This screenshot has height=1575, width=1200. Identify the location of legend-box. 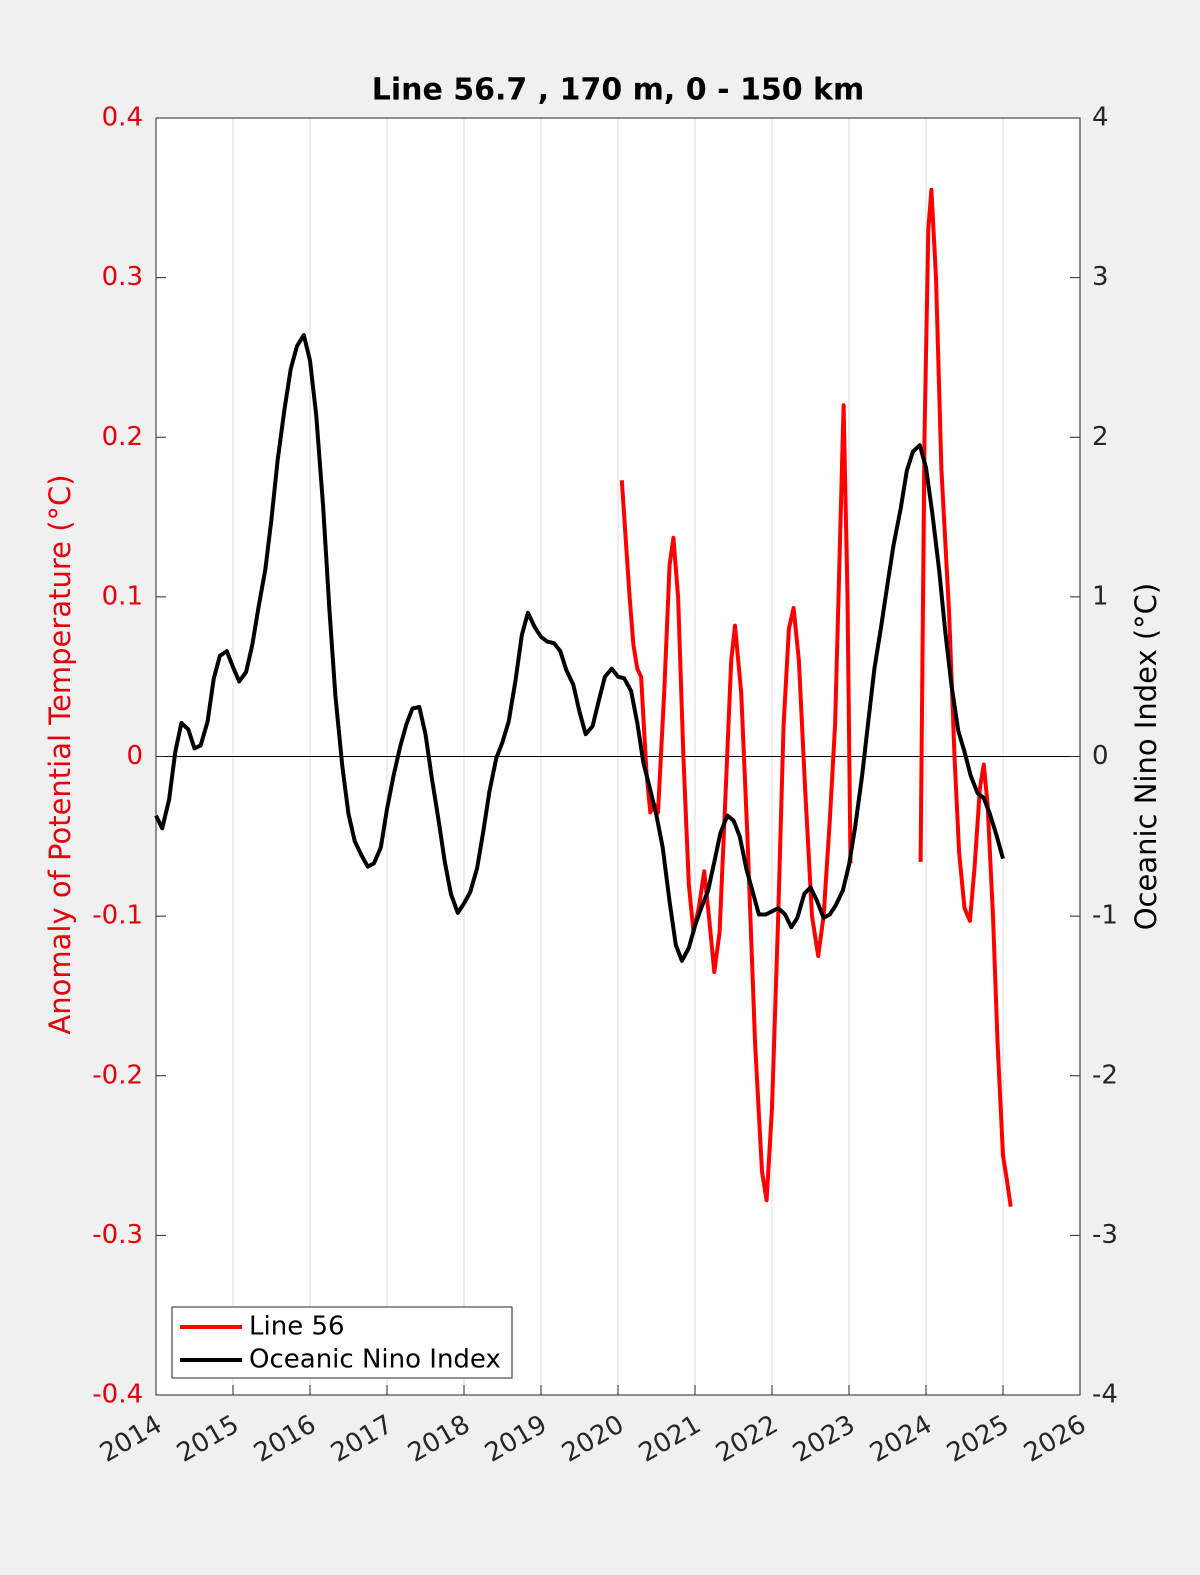
(342, 1342).